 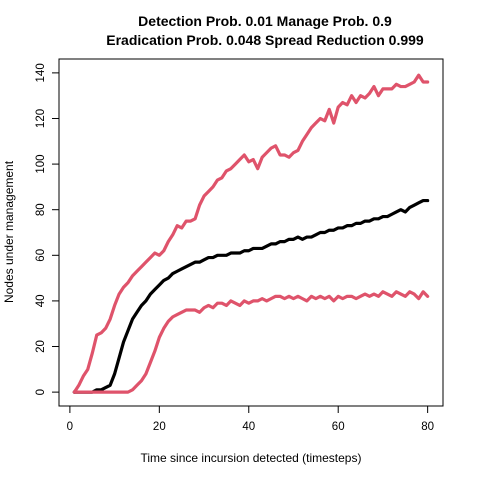 I want to click on x-tick-label: 20, so click(x=159, y=427).